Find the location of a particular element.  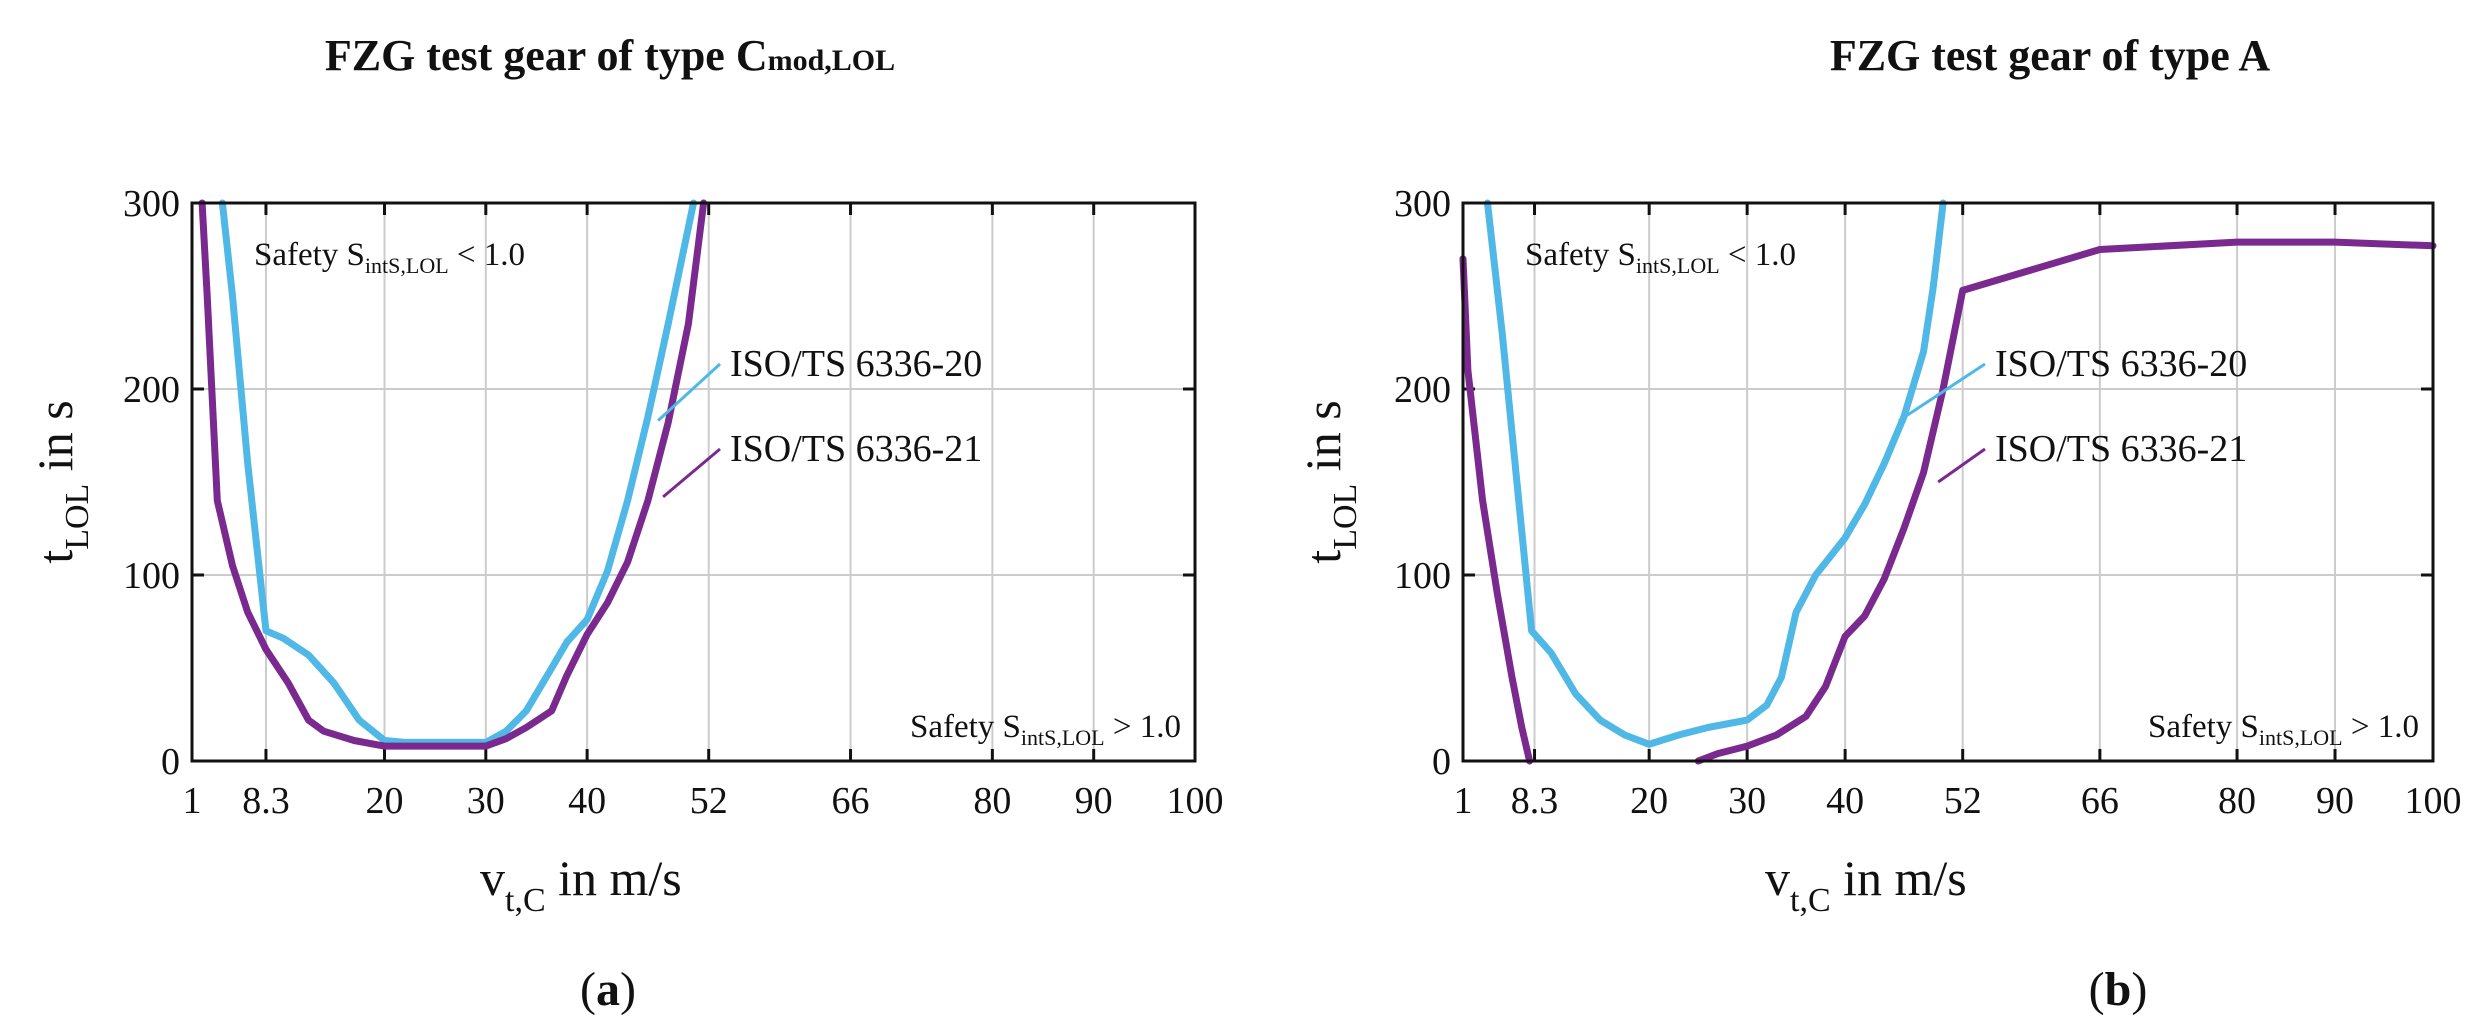

chart-title-text: FZG test gear of type A is located at coordinates (2050, 55).